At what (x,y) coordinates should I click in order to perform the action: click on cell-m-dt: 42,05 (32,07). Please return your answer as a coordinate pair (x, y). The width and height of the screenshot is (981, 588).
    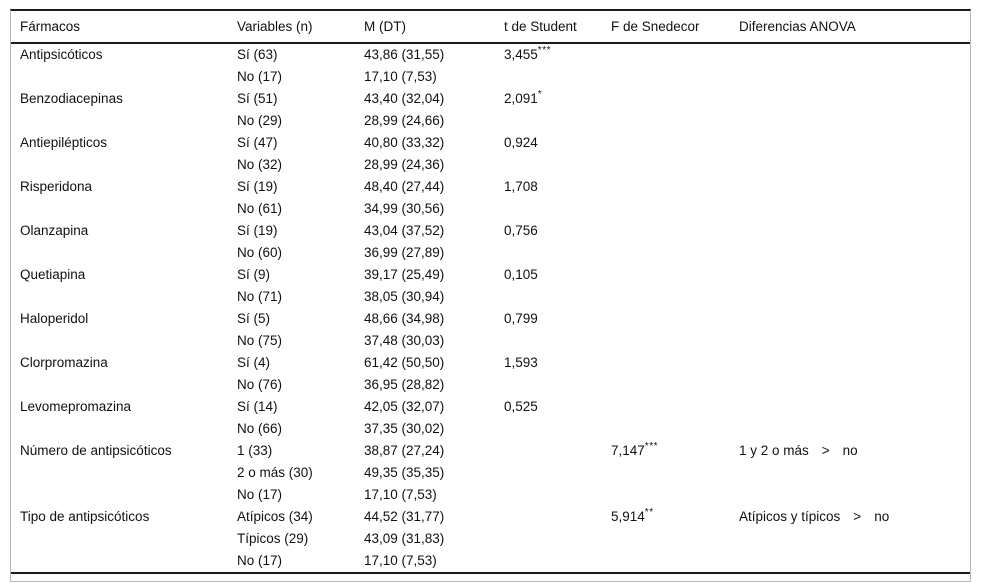
    Looking at the image, I should click on (404, 406).